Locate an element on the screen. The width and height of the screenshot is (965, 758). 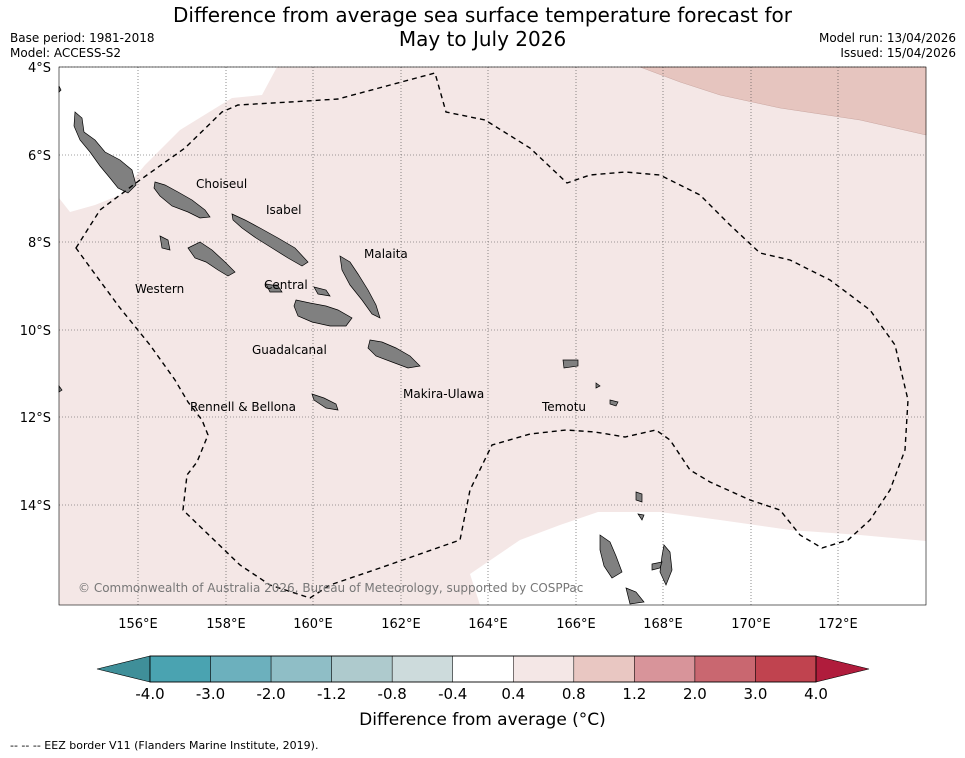
model-name: Model: ACCESS-S2 is located at coordinates (66, 53).